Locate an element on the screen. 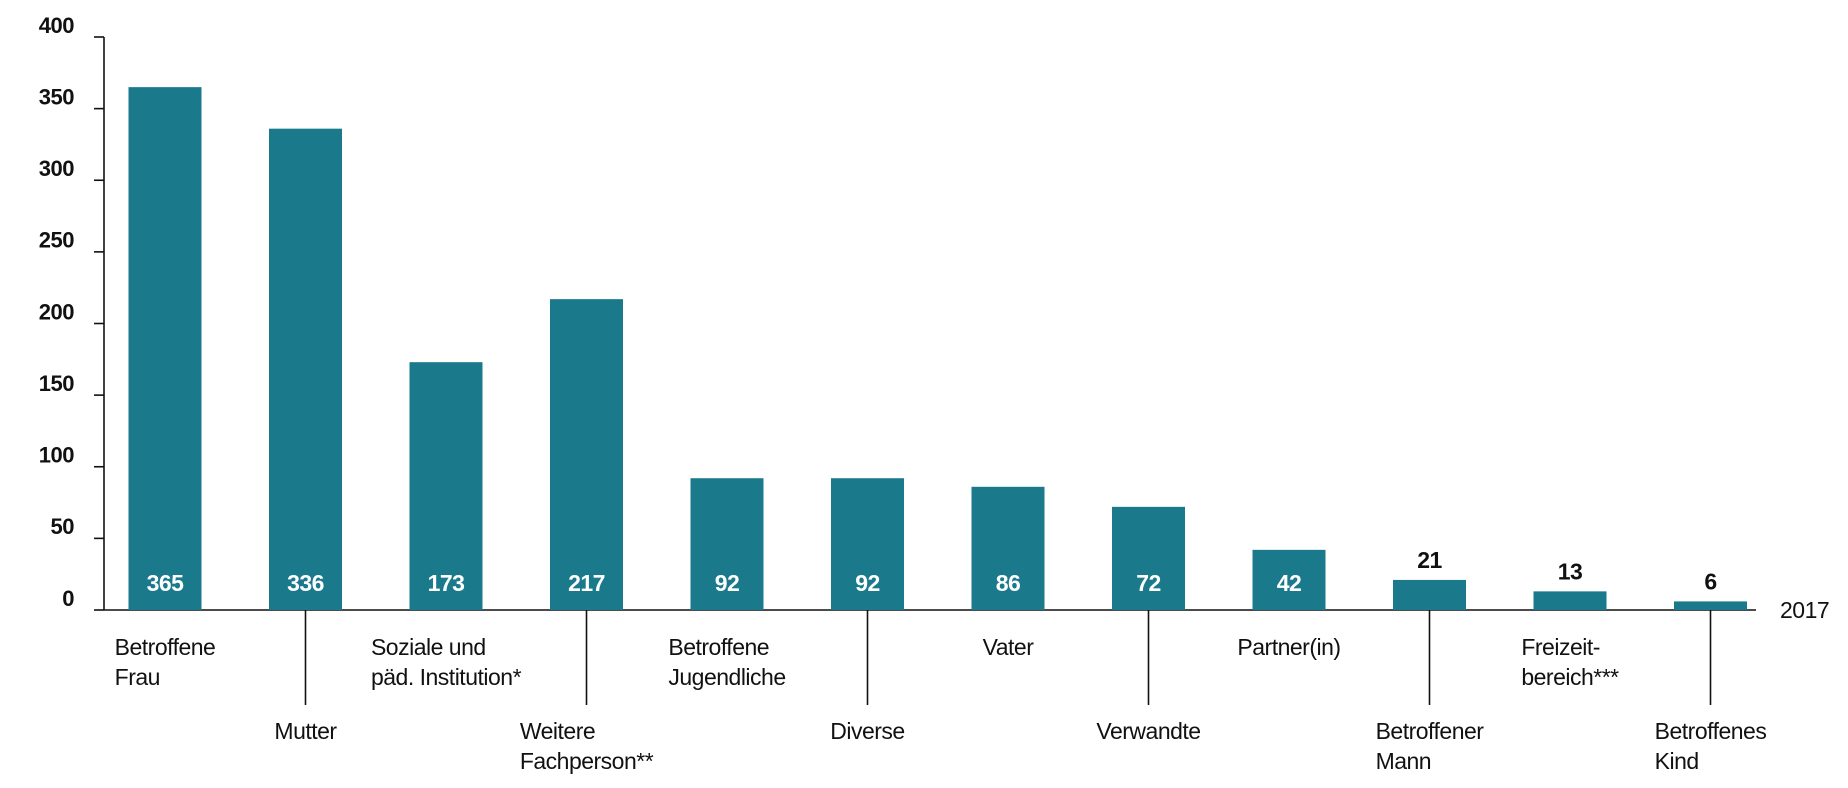 Image resolution: width=1848 pixels, height=788 pixels. value-label: 72 is located at coordinates (1148, 583).